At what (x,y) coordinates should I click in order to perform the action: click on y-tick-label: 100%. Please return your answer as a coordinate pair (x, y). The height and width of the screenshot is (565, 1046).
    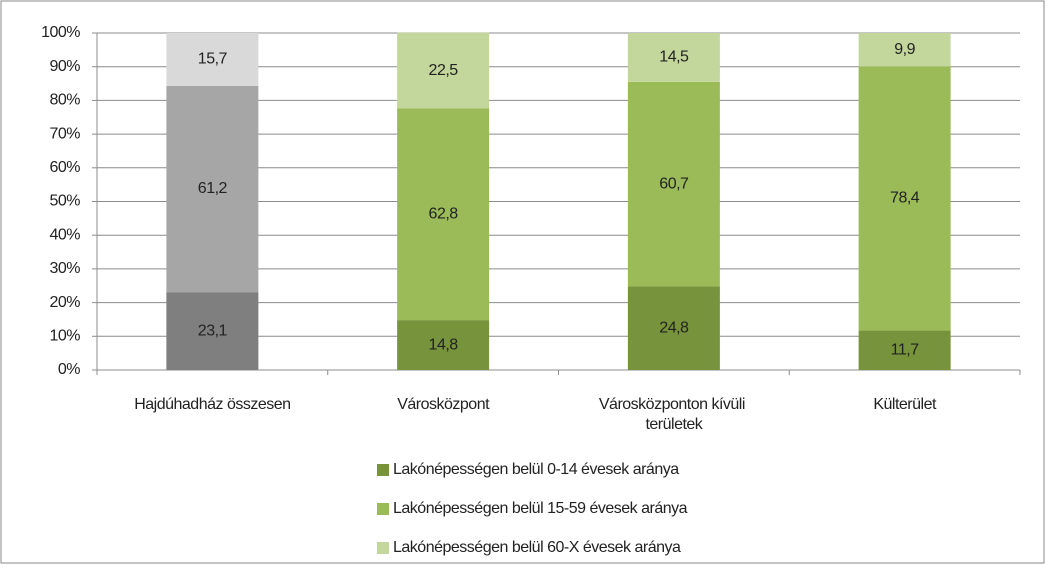
    Looking at the image, I should click on (60, 32).